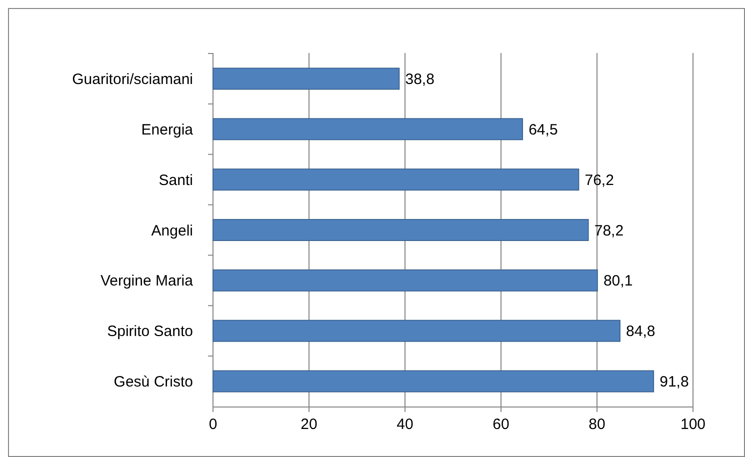  I want to click on x-tick-label: 40, so click(405, 424).